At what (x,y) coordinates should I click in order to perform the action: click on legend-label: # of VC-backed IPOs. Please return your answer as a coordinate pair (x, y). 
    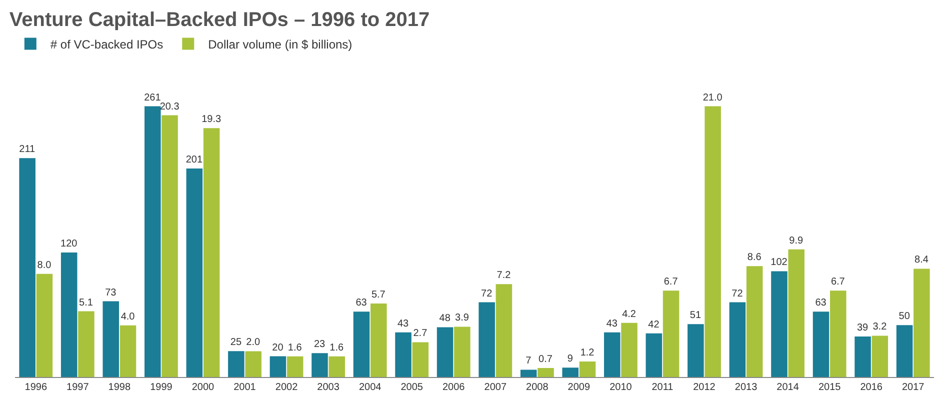
    Looking at the image, I should click on (107, 44).